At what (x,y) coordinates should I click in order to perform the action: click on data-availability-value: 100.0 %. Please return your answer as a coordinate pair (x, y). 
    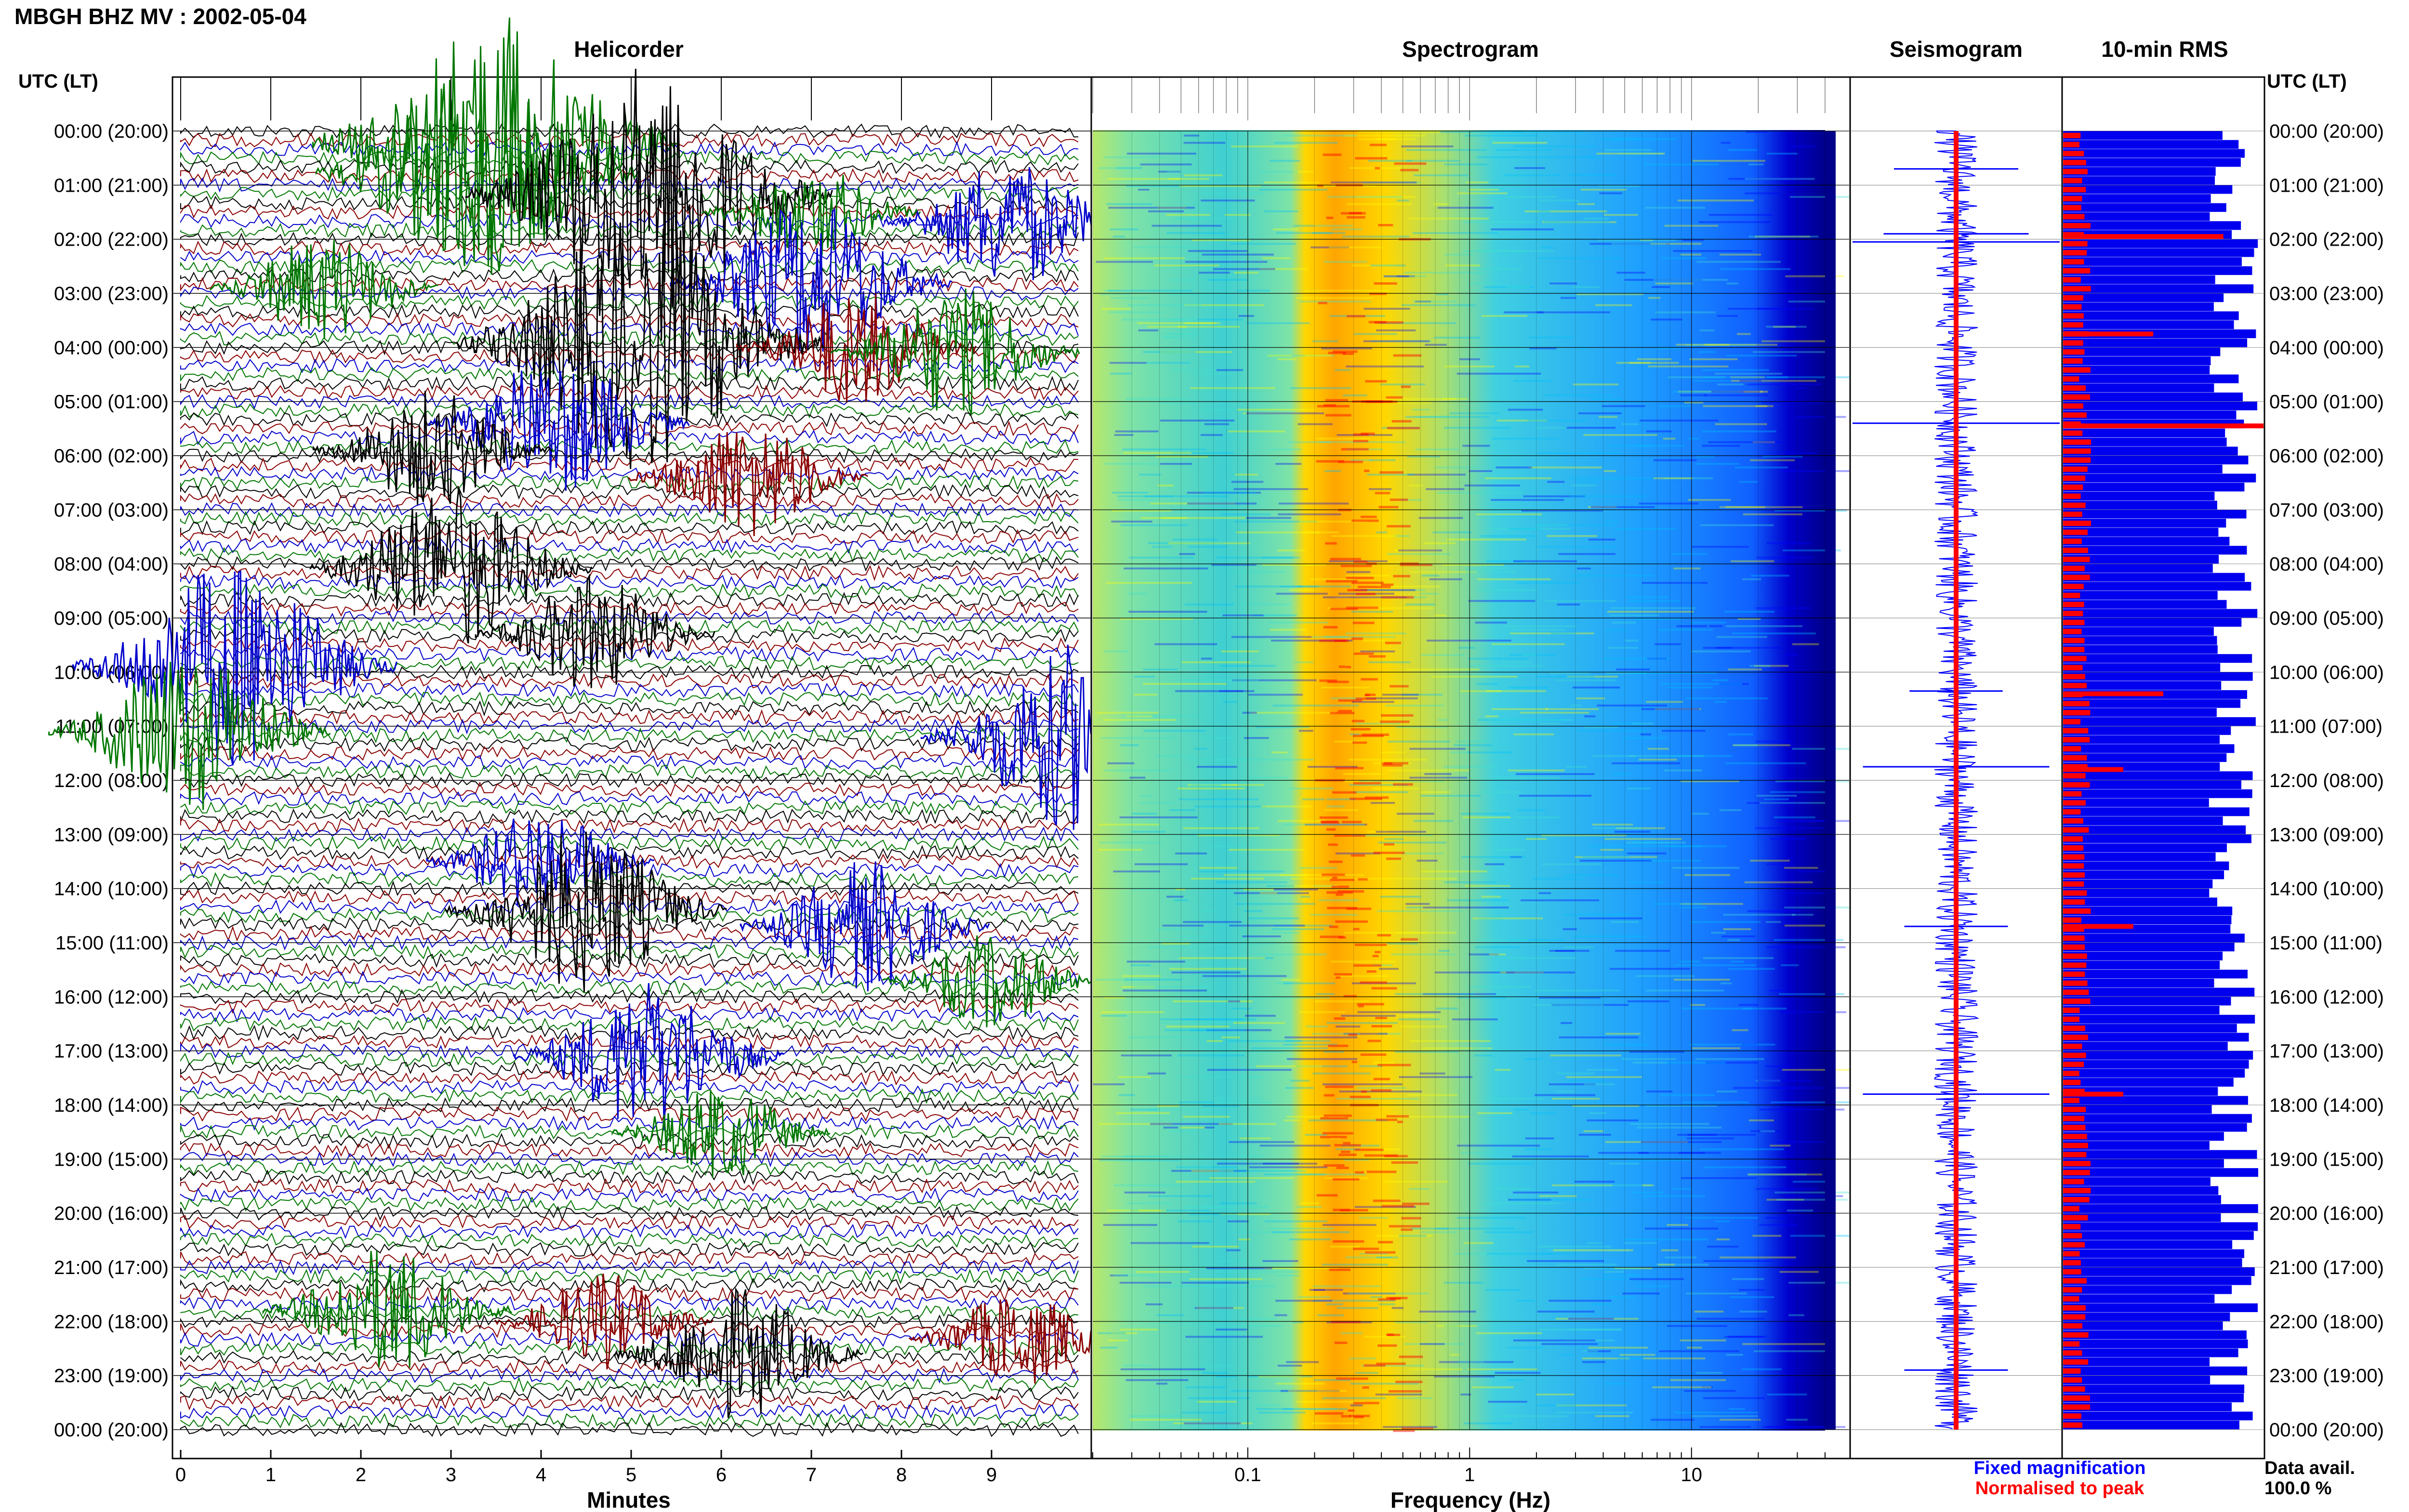
    Looking at the image, I should click on (2297, 1488).